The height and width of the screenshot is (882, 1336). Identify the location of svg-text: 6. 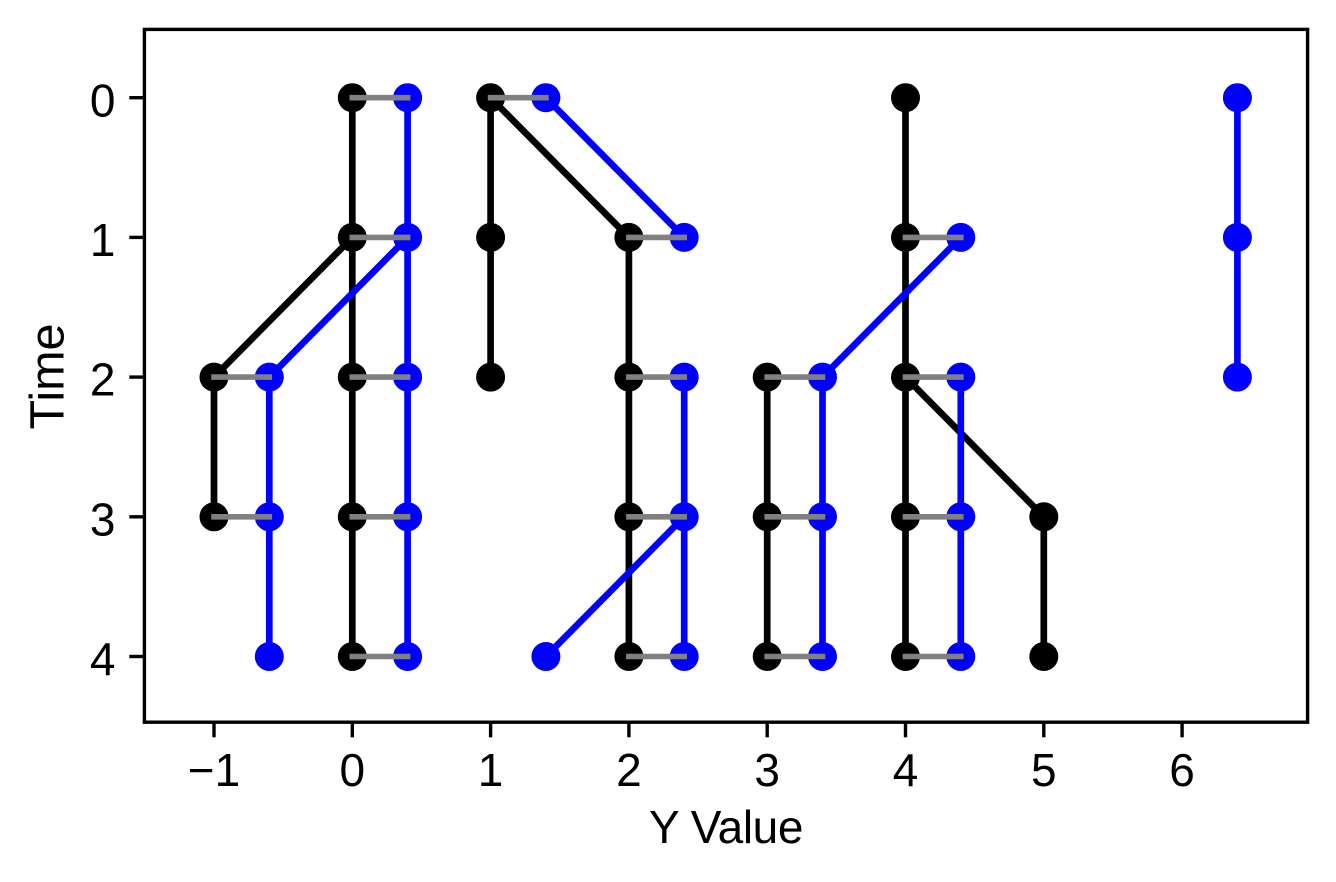
(1182, 770).